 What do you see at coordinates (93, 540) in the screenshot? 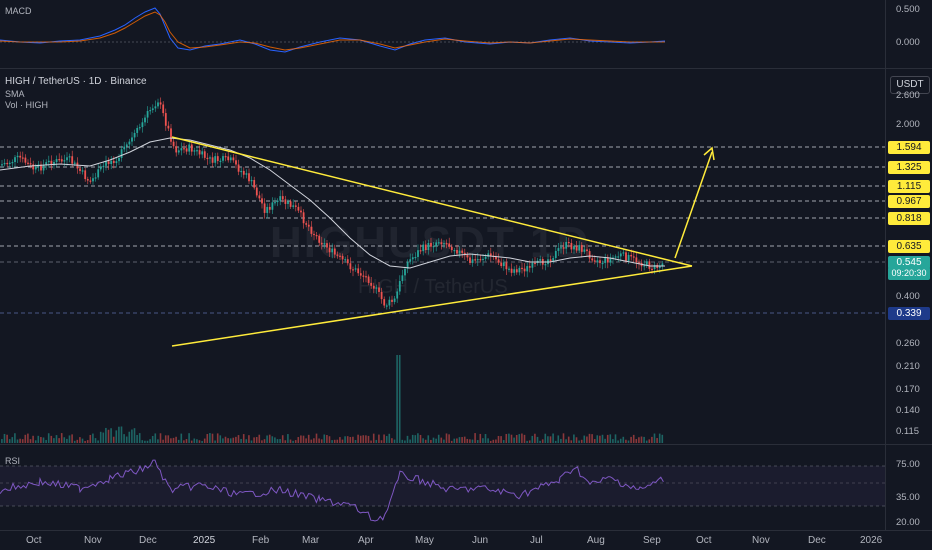
I see `time-axis-label: Nov` at bounding box center [93, 540].